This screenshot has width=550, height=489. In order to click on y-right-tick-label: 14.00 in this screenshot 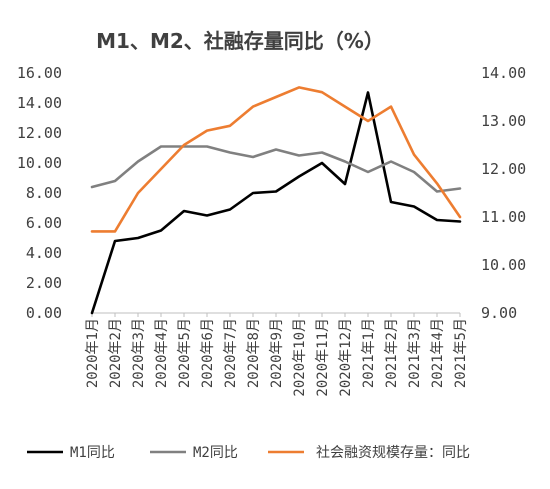, I will do `click(503, 73)`.